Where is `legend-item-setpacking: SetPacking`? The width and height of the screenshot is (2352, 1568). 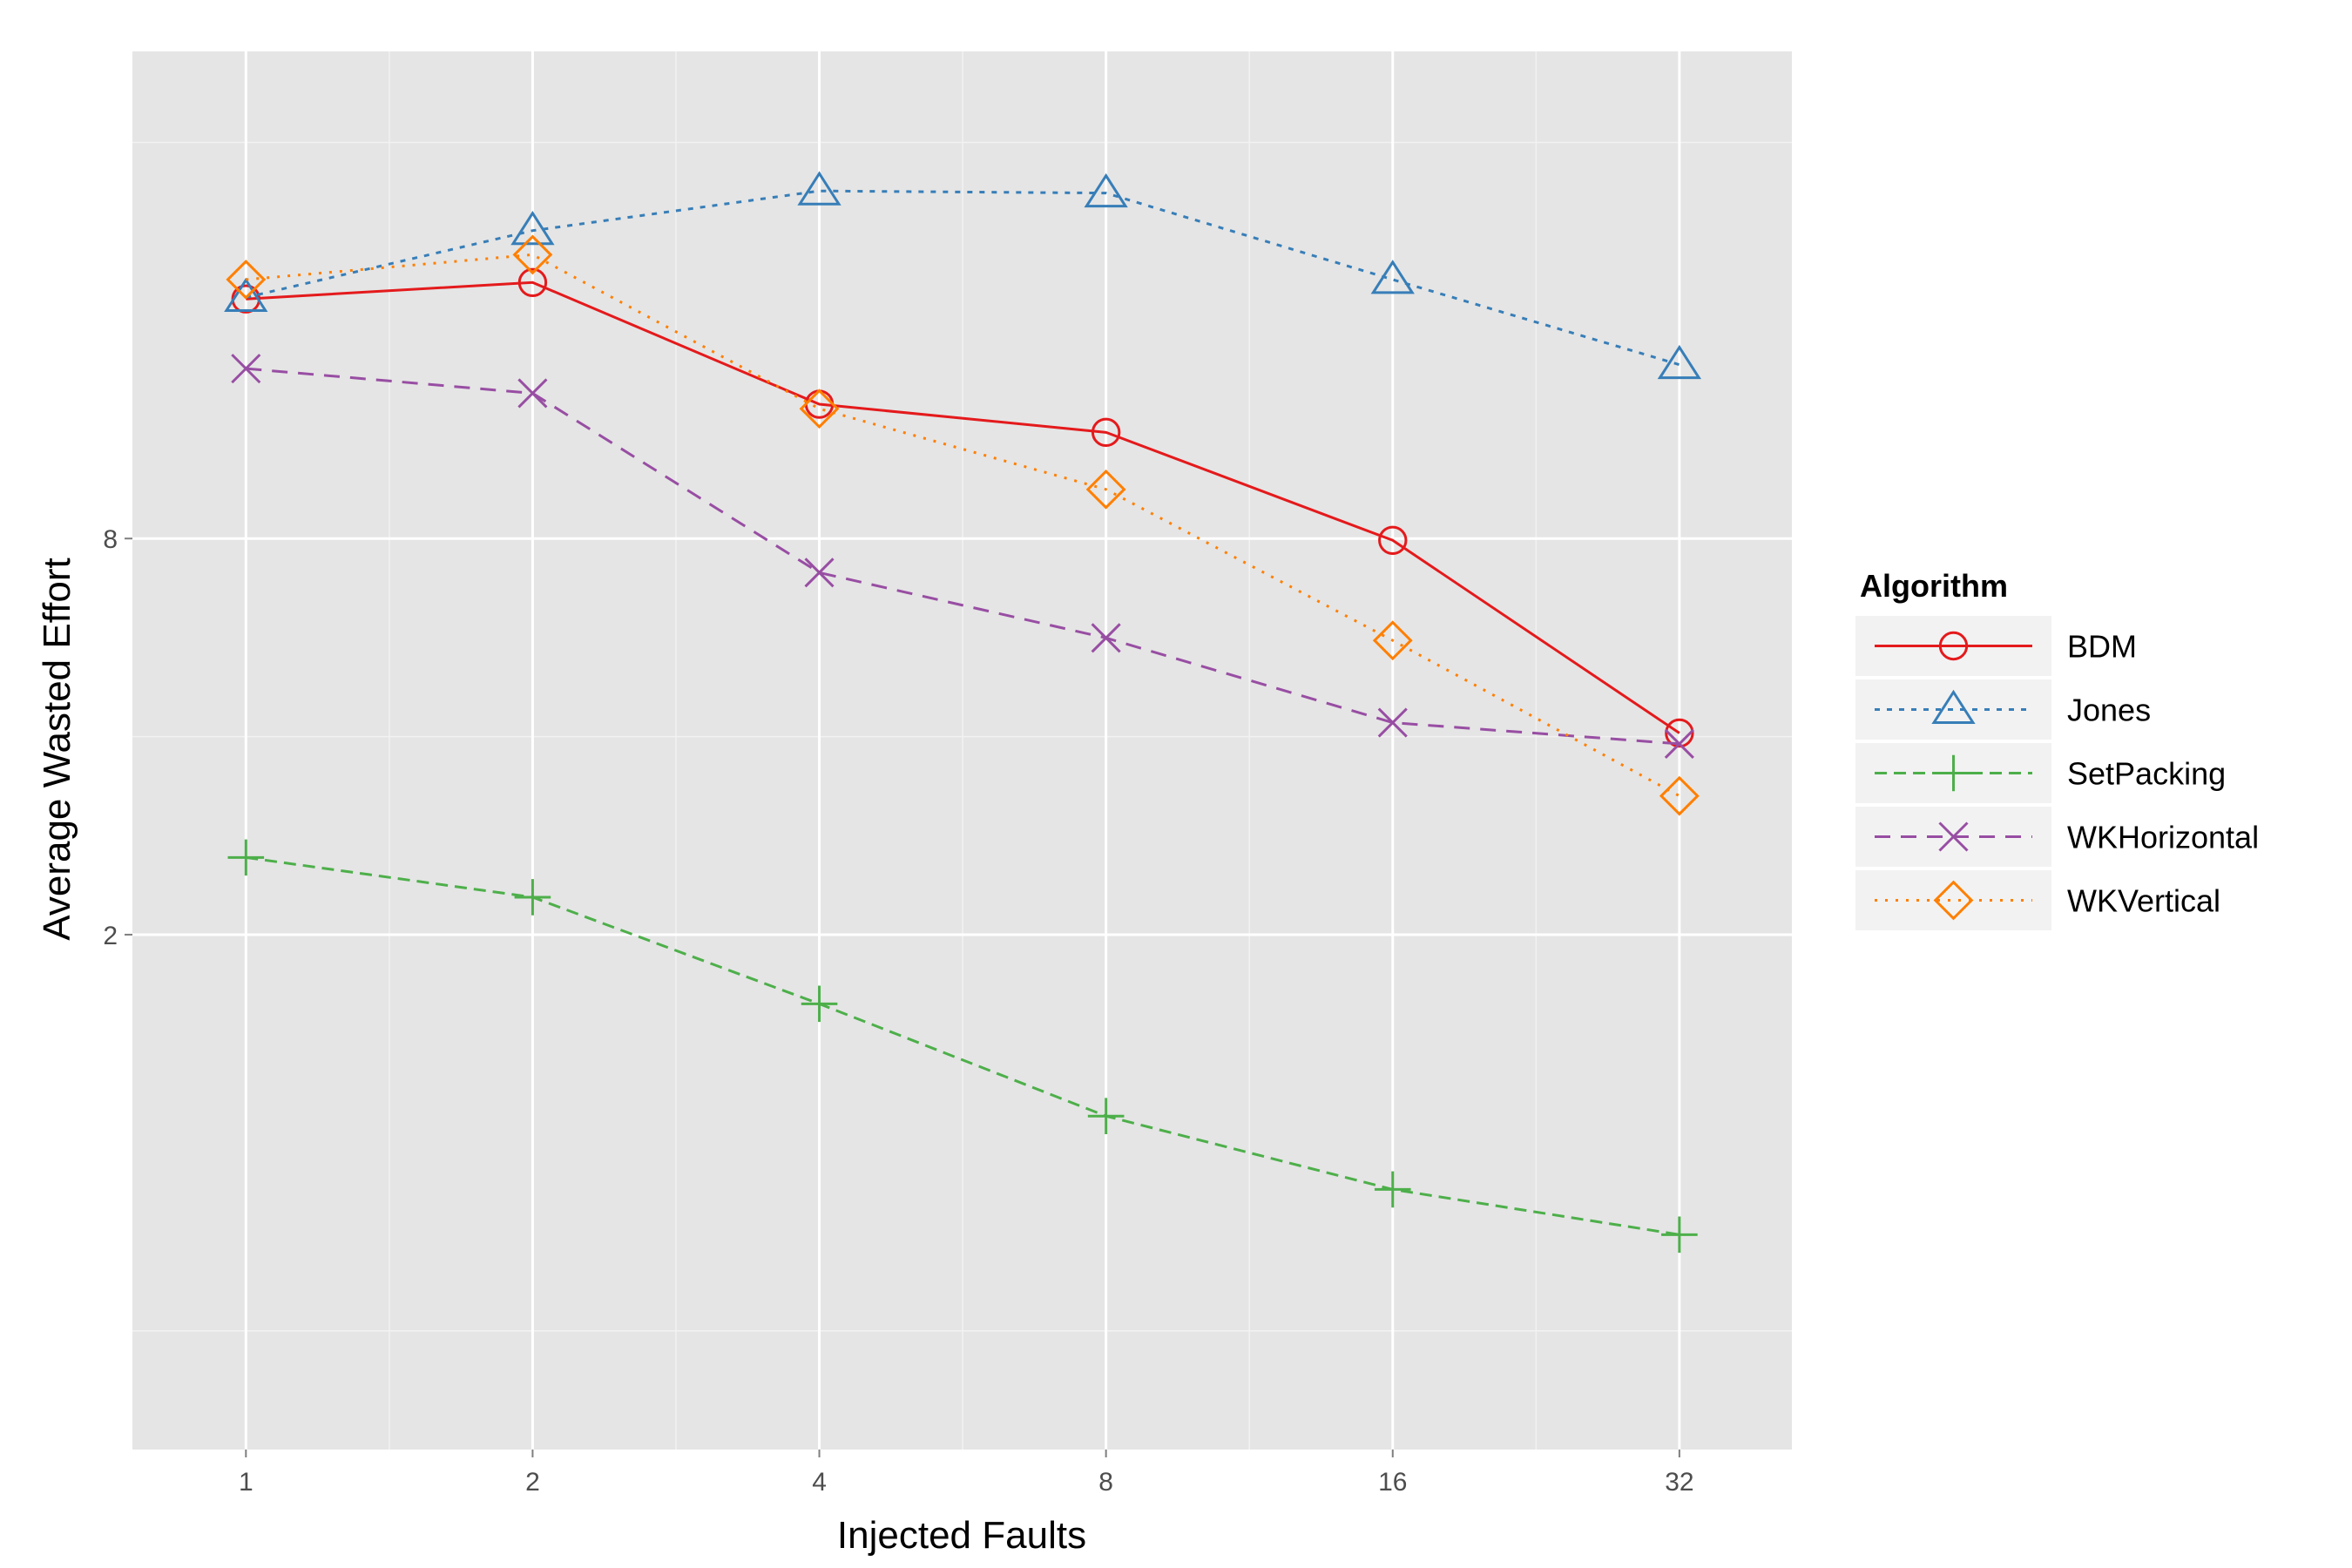 legend-item-setpacking: SetPacking is located at coordinates (2041, 773).